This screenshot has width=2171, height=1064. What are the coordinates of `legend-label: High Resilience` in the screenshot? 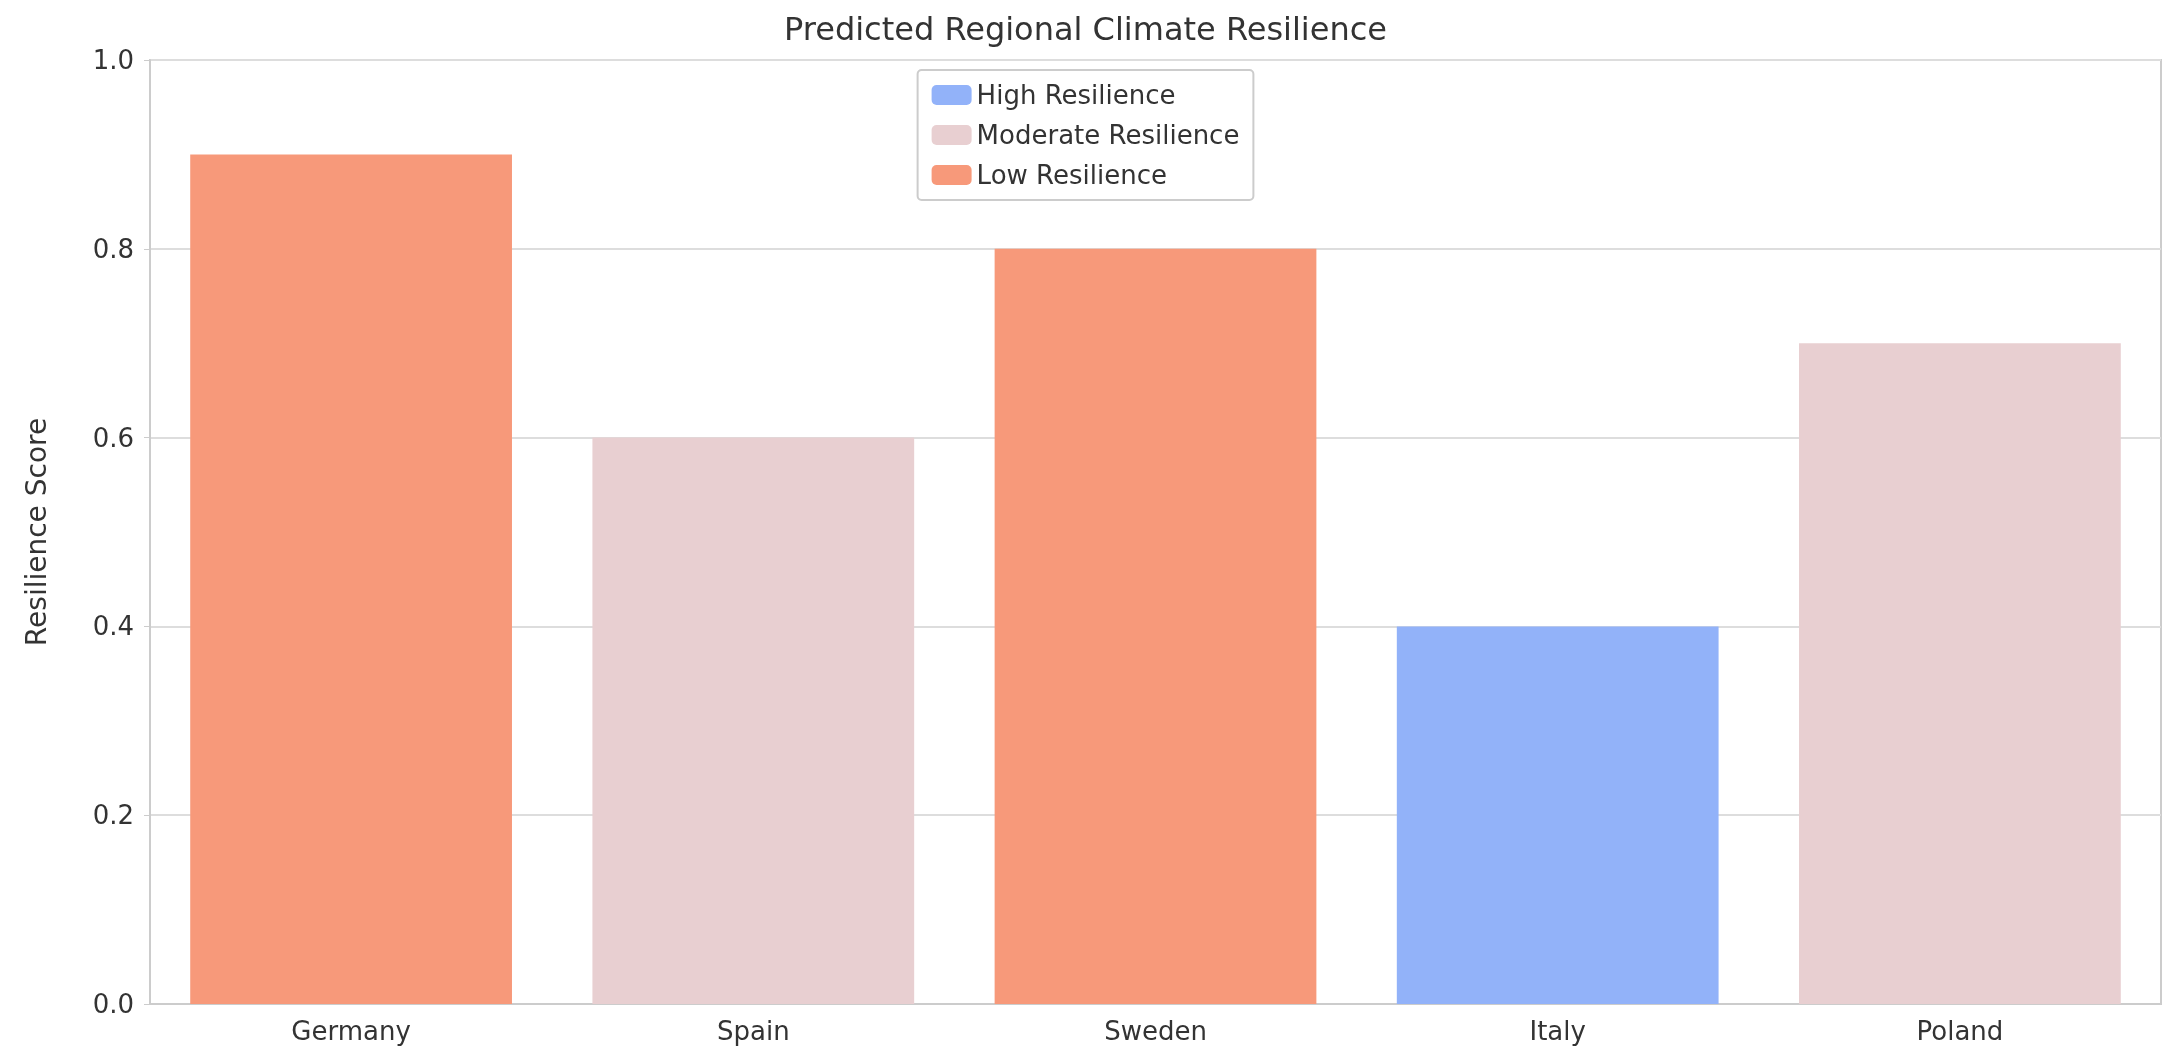 It's located at (1076, 95).